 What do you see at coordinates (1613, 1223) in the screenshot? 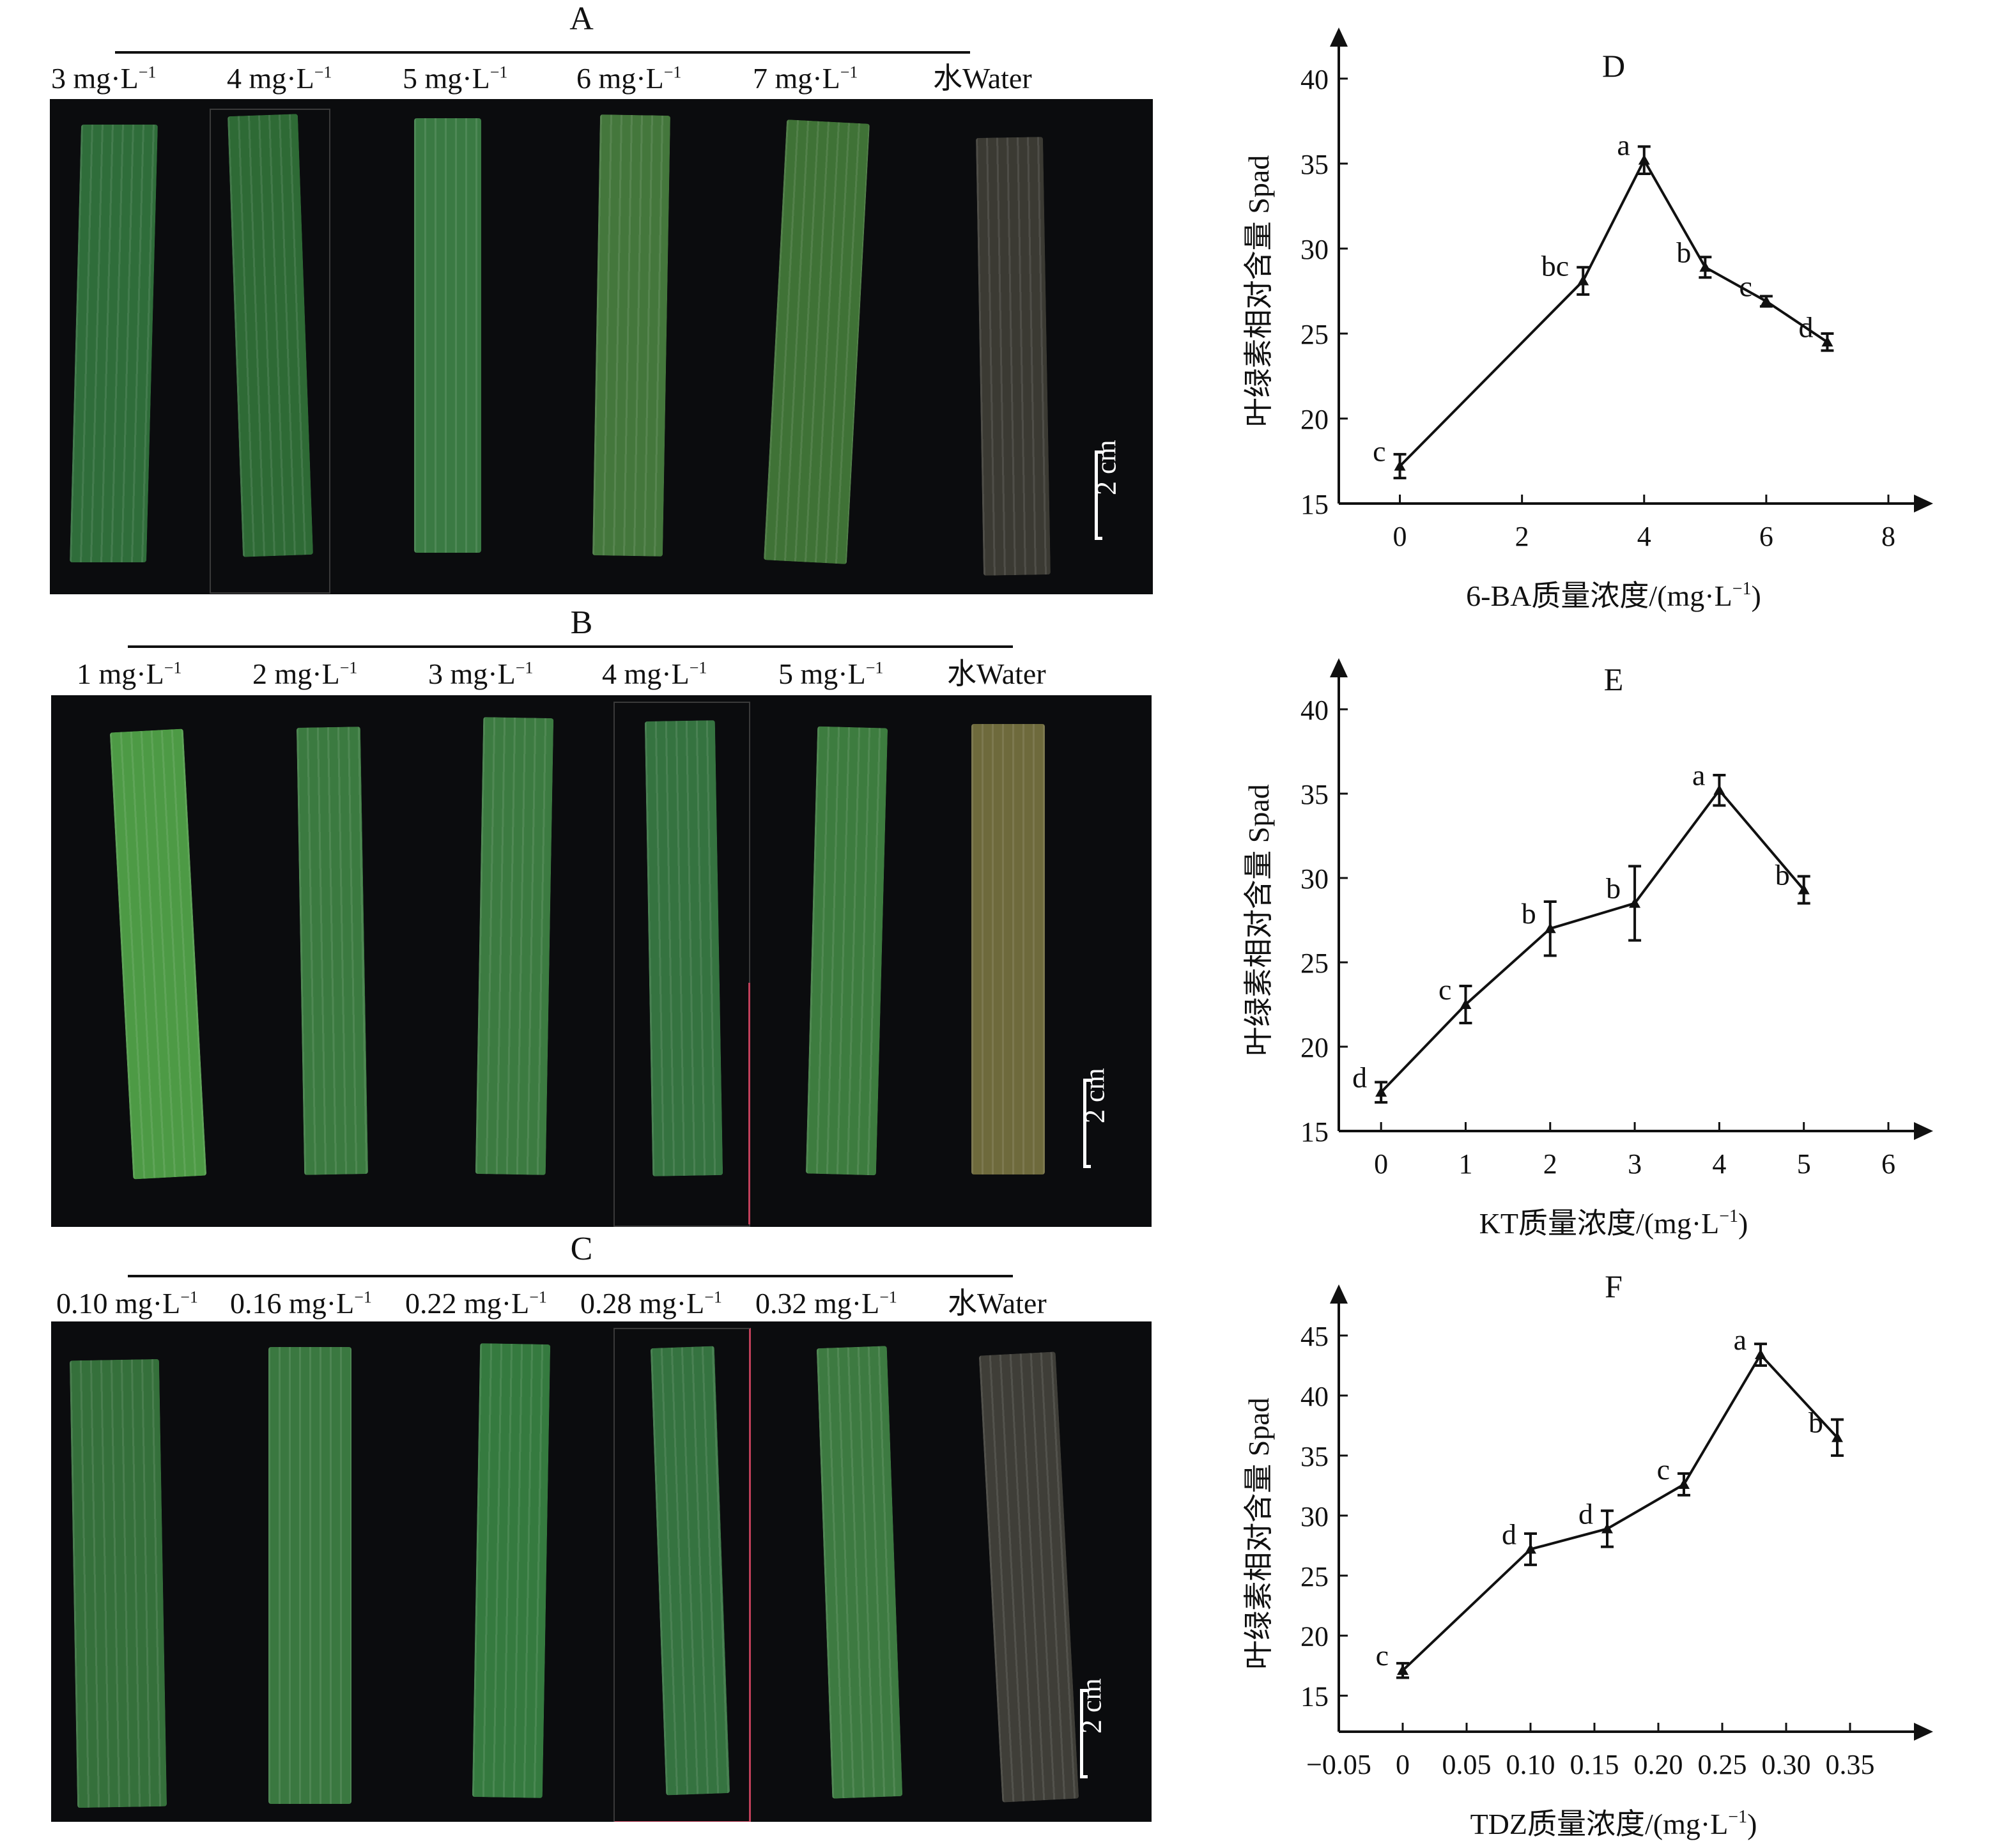
I see `x-axis-label: KT质量浓度/(mg·L−1)` at bounding box center [1613, 1223].